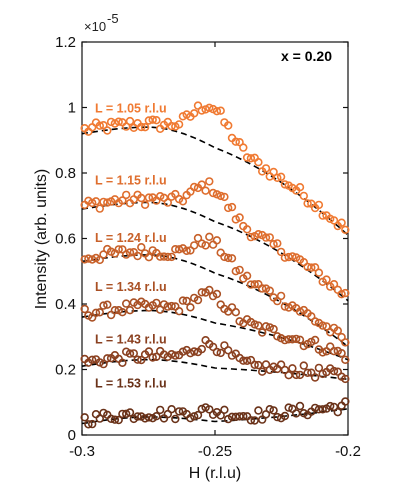 Image resolution: width=419 pixels, height=490 pixels. What do you see at coordinates (215, 451) in the screenshot?
I see `x-tick-label: -0.25` at bounding box center [215, 451].